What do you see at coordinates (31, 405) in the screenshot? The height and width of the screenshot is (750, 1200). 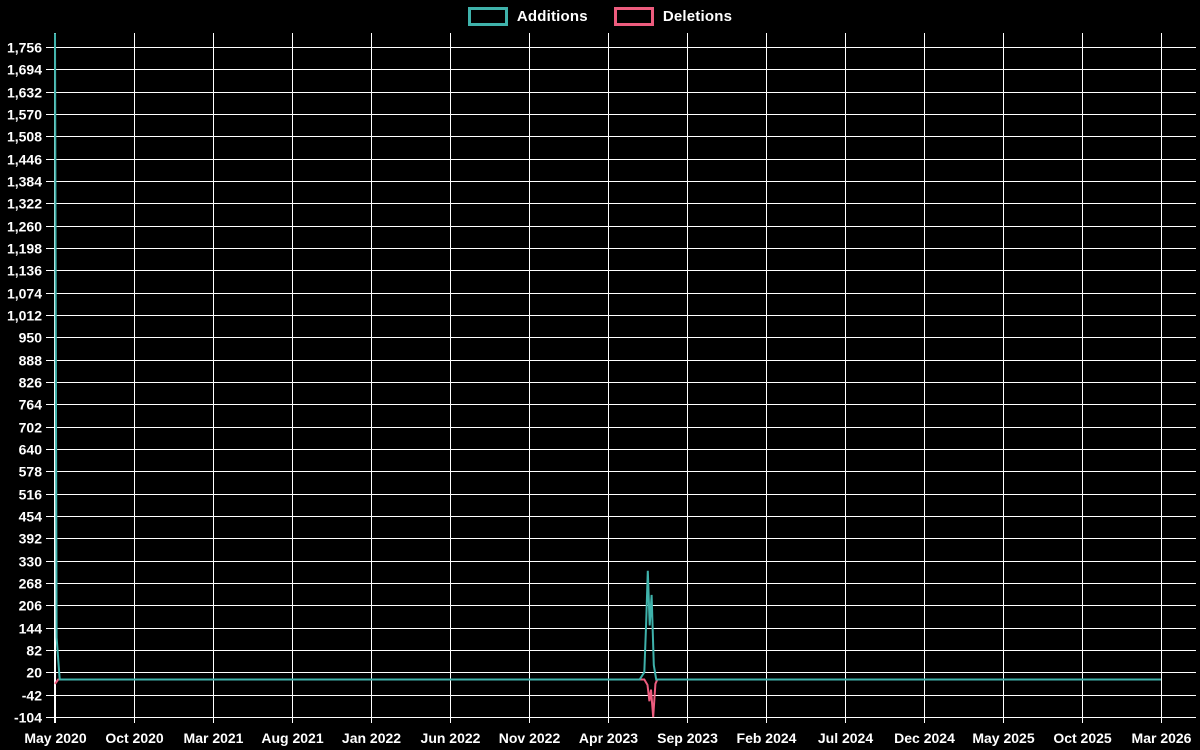 I see `y-tick-label: 764` at bounding box center [31, 405].